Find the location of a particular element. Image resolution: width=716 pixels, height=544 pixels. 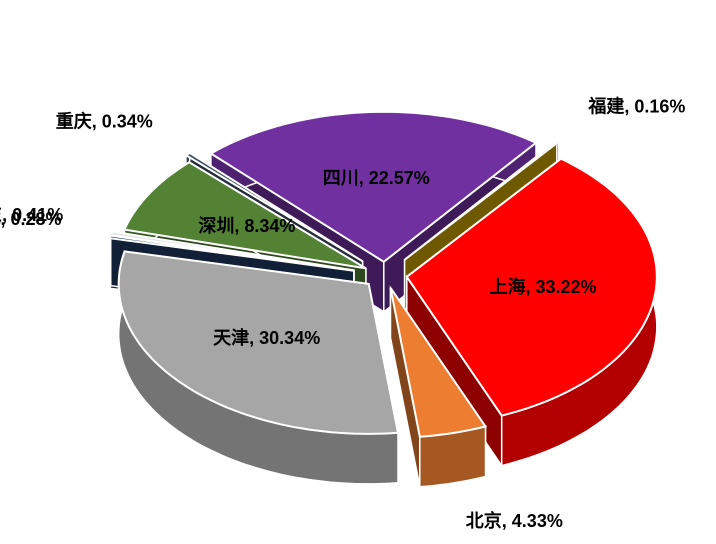

data-label: 深圳, 8.34% is located at coordinates (246, 225).